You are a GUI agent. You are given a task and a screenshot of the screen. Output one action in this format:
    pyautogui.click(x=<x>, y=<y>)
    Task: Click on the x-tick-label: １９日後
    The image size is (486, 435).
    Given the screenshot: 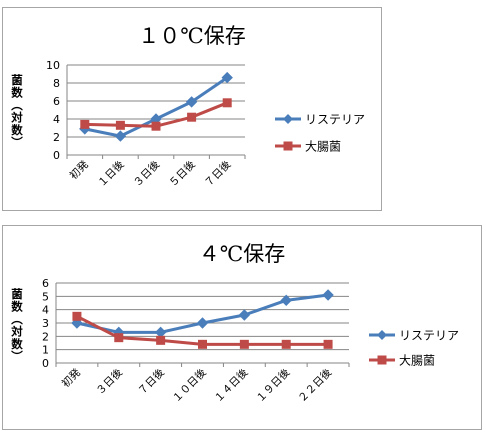 What is the action you would take?
    pyautogui.click(x=272, y=385)
    